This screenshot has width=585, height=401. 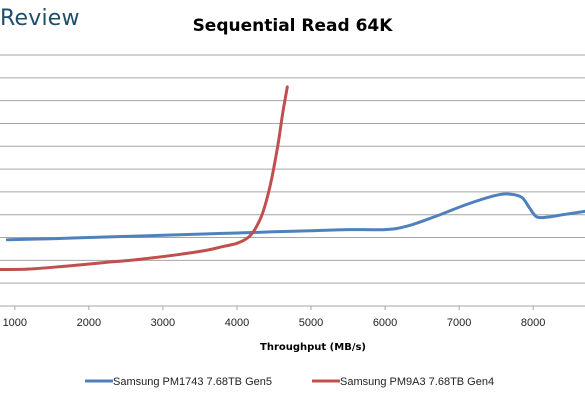 What do you see at coordinates (313, 347) in the screenshot?
I see `x-axis-label: Throughput (MB/s)` at bounding box center [313, 347].